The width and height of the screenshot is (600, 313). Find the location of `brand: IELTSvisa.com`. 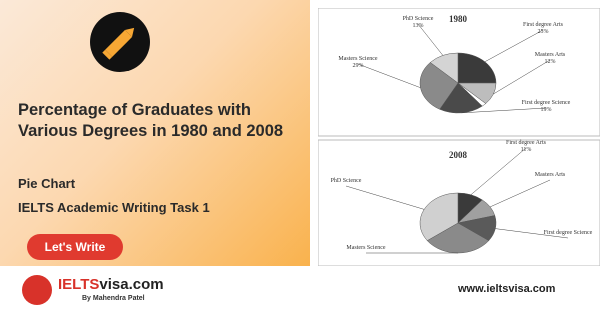

brand: IELTSvisa.com is located at coordinates (111, 284).